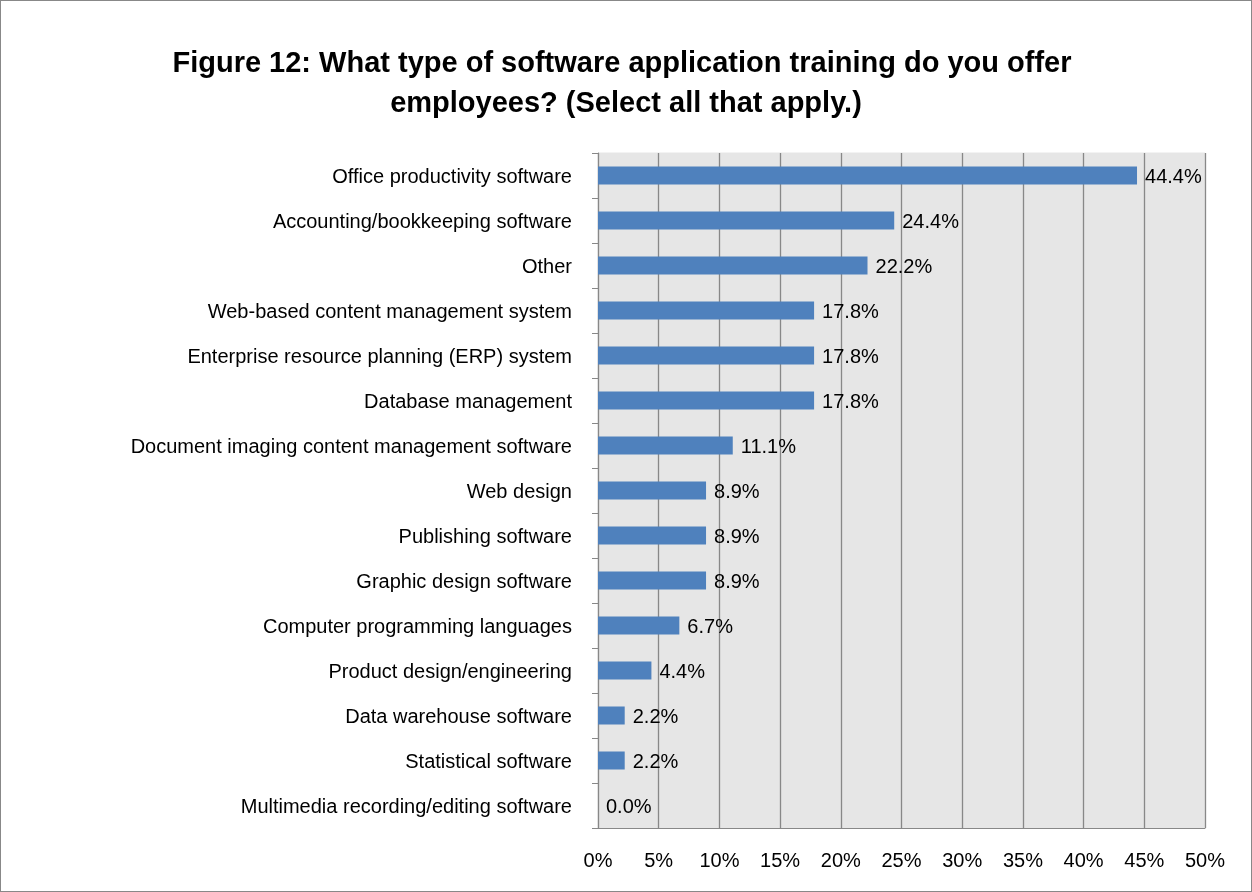  Describe the element at coordinates (962, 860) in the screenshot. I see `x-tick-label: 30%` at that location.